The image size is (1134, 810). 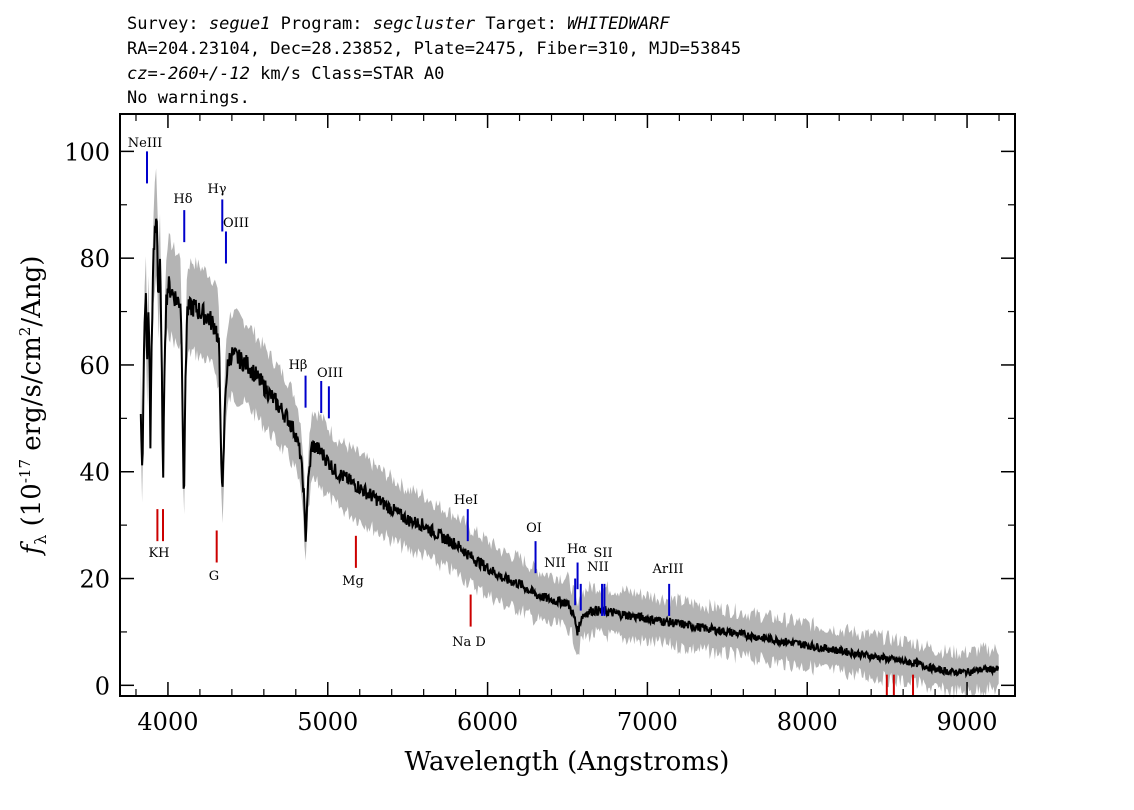 What do you see at coordinates (555, 563) in the screenshot?
I see `label-nii-a: NII` at bounding box center [555, 563].